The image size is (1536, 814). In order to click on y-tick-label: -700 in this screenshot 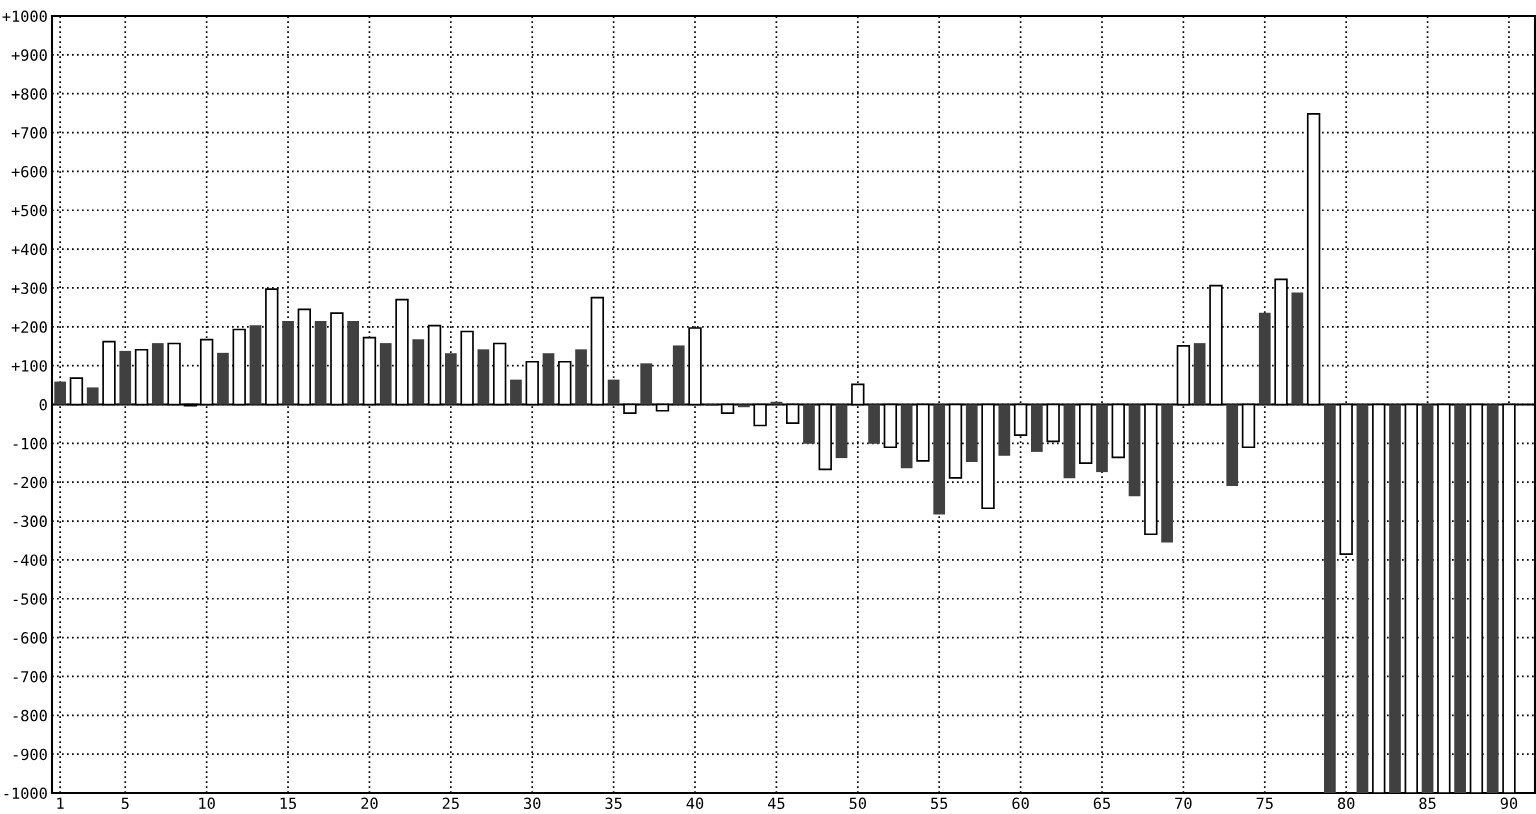, I will do `click(30, 676)`.